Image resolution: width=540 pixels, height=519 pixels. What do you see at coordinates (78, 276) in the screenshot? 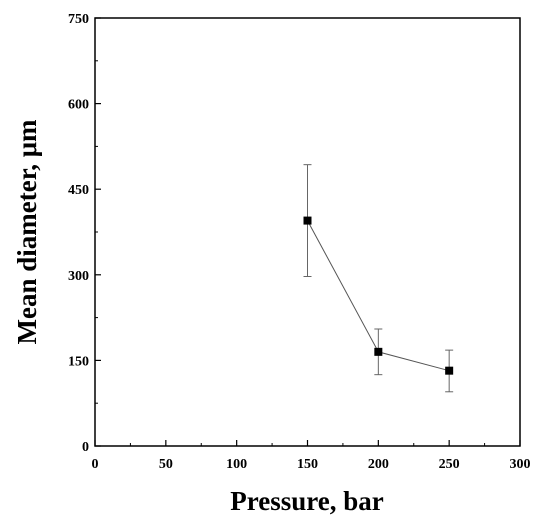
I see `y-tick-label: 300` at bounding box center [78, 276].